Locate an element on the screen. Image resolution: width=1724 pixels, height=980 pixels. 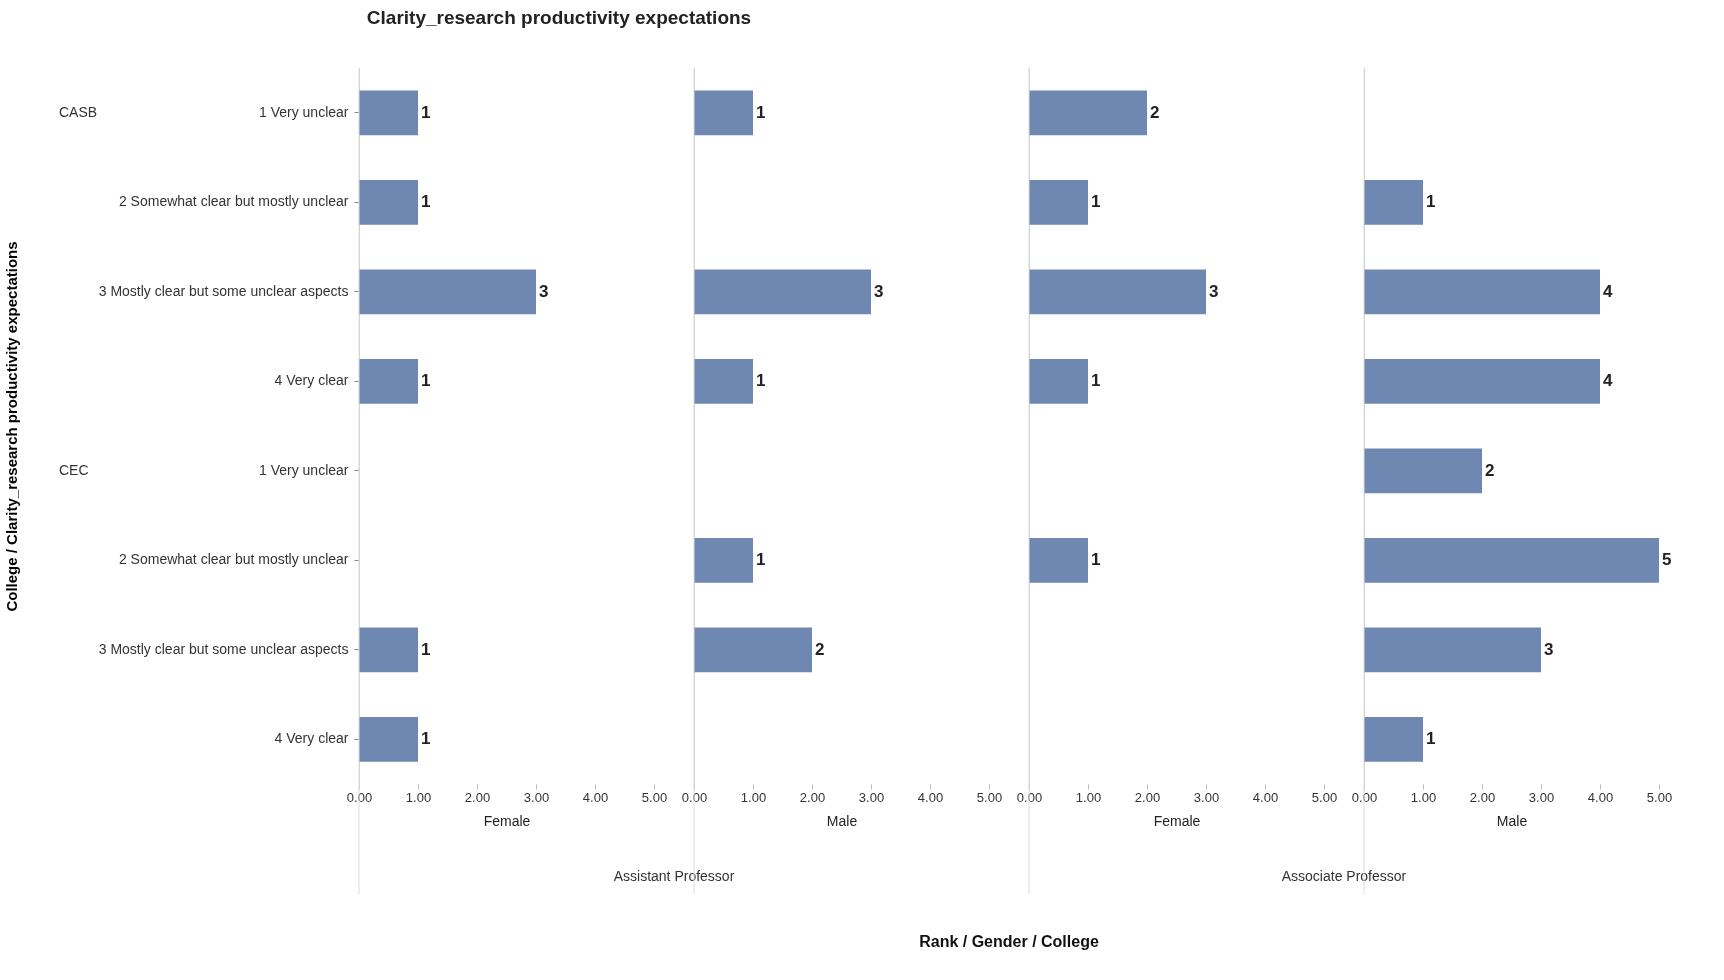
text: CEC is located at coordinates (74, 469).